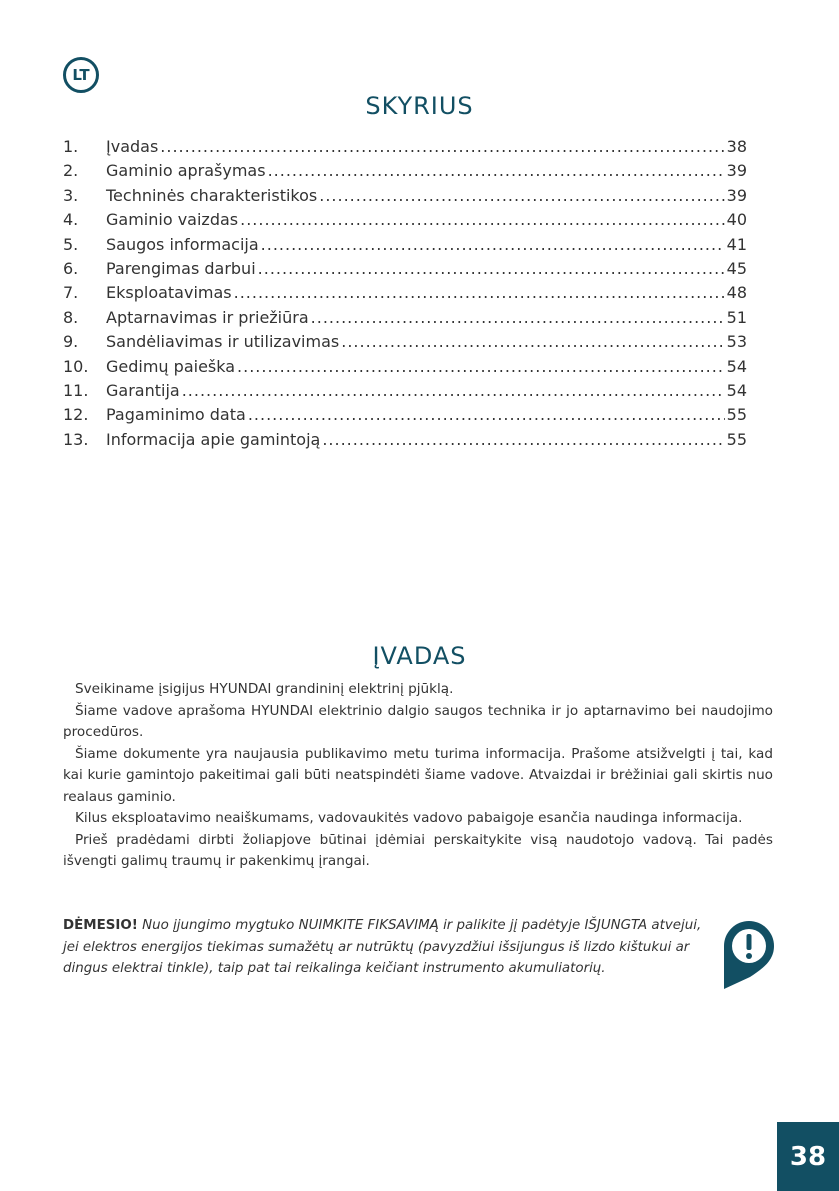 The height and width of the screenshot is (1191, 839). What do you see at coordinates (749, 955) in the screenshot?
I see `exclamation-pin-icon` at bounding box center [749, 955].